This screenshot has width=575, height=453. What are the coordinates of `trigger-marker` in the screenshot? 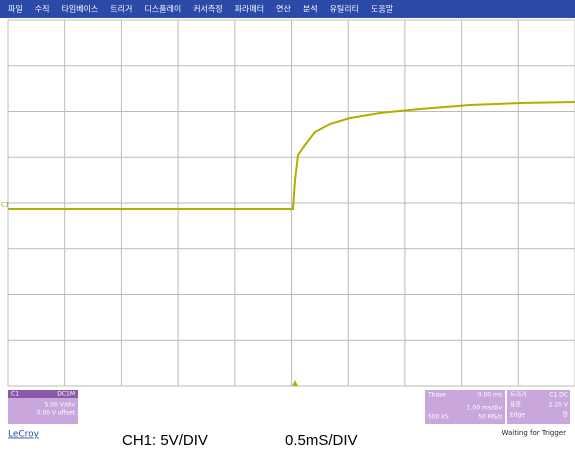 It's located at (295, 383).